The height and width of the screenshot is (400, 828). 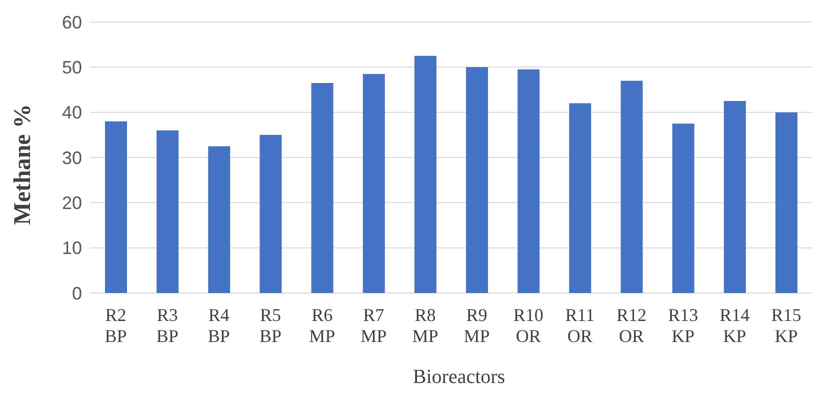 I want to click on y-tick-label: 10, so click(x=72, y=248).